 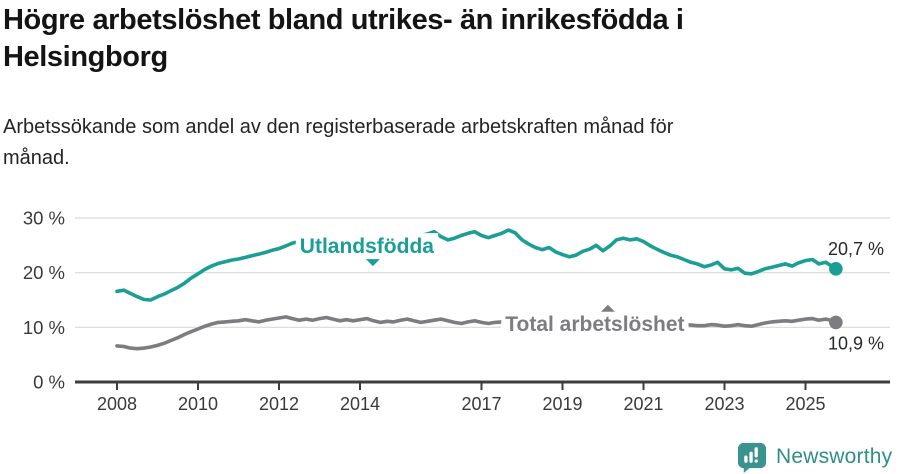 I want to click on speech-bubble-tail, so click(x=747, y=469).